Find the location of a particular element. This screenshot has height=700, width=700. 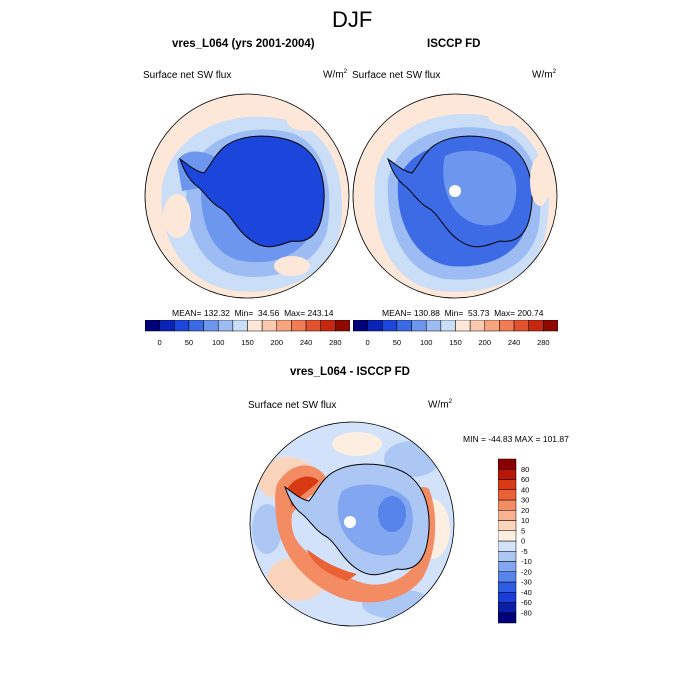

figure-title: DJF is located at coordinates (352, 19).